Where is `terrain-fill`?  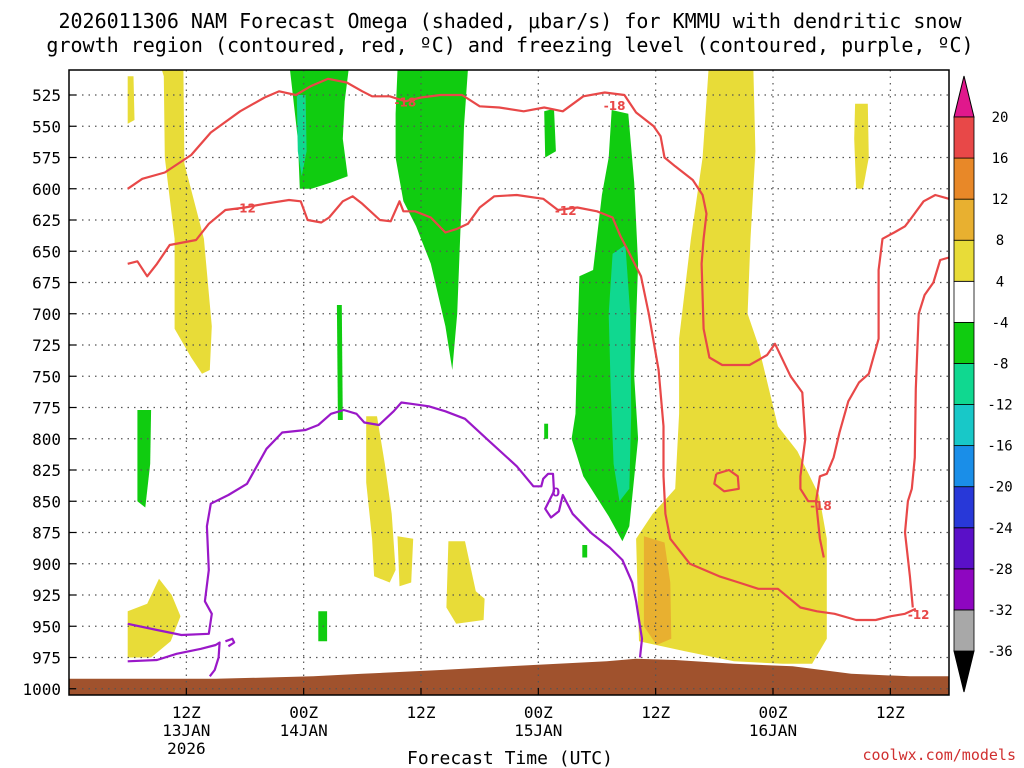 terrain-fill is located at coordinates (509, 676).